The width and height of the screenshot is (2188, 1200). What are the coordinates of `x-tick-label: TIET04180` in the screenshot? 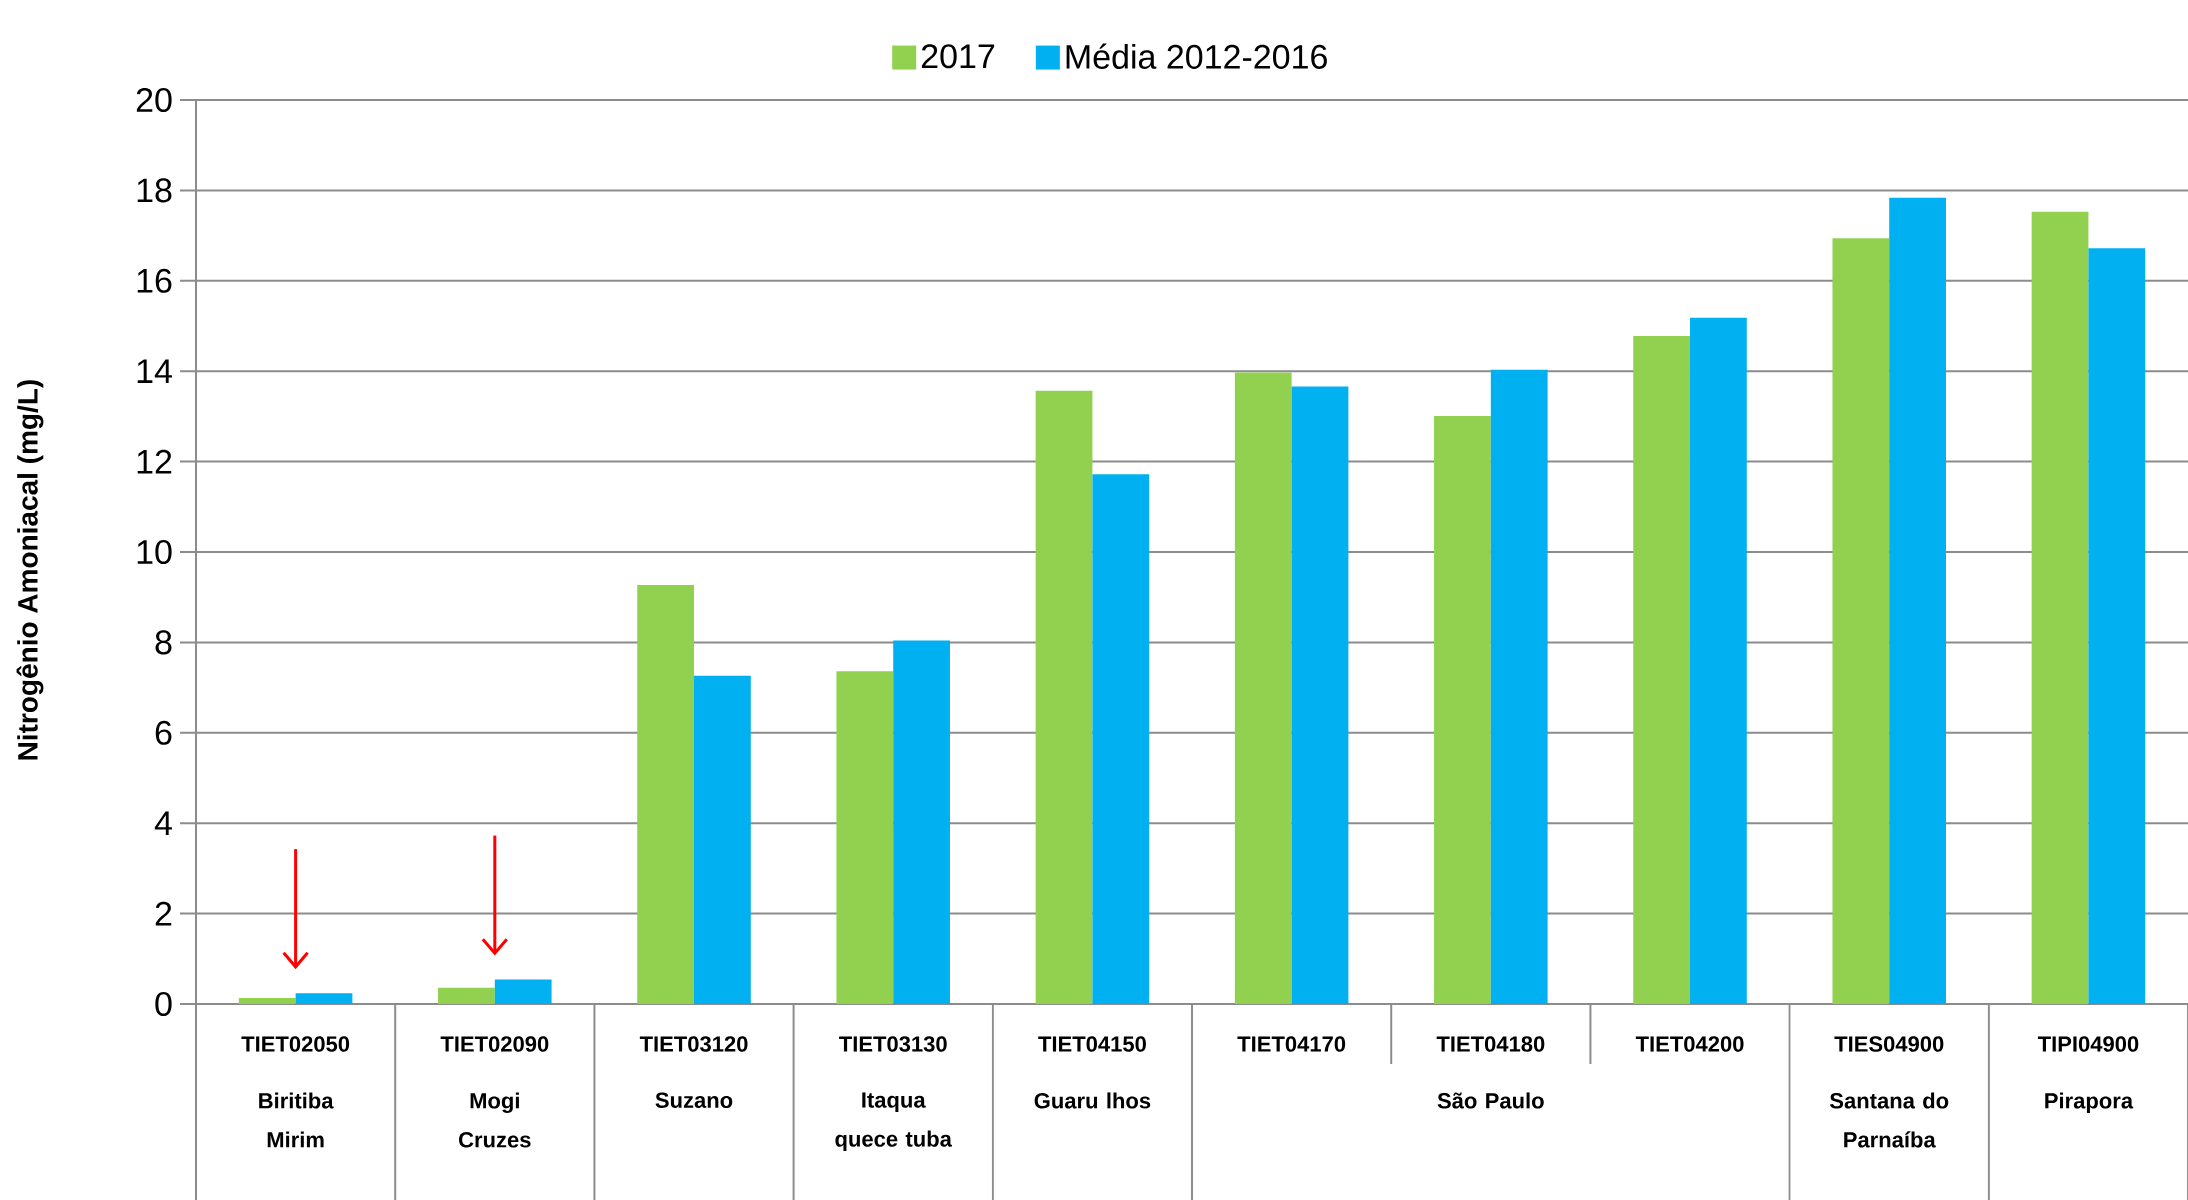 It's located at (1490, 1044).